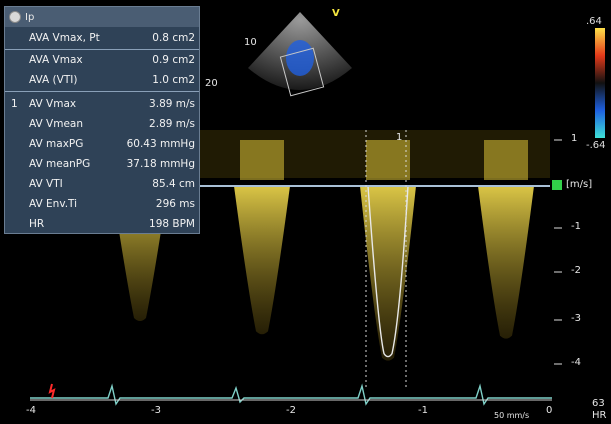 This screenshot has height=424, width=611. Describe the element at coordinates (156, 410) in the screenshot. I see `time-tick-label: -3` at that location.